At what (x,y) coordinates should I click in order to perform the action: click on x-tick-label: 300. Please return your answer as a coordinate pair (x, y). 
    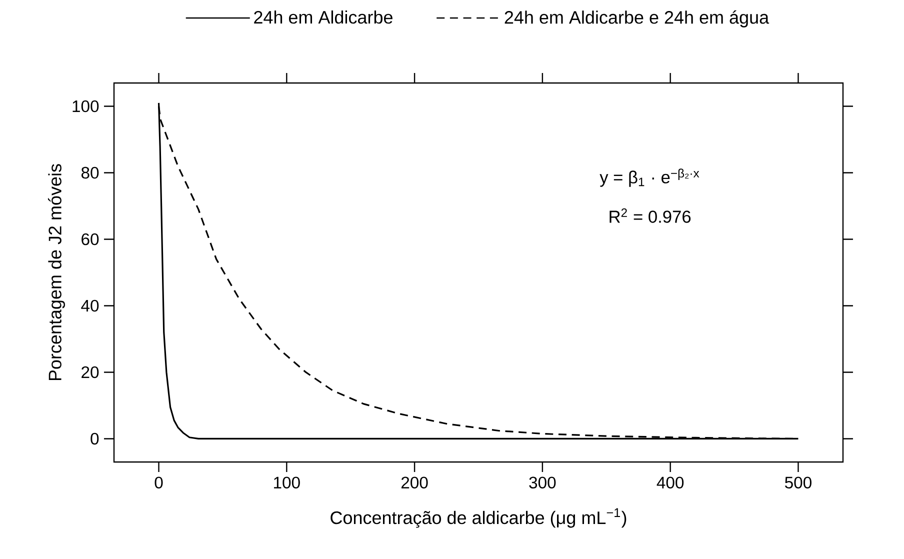
    Looking at the image, I should click on (542, 482).